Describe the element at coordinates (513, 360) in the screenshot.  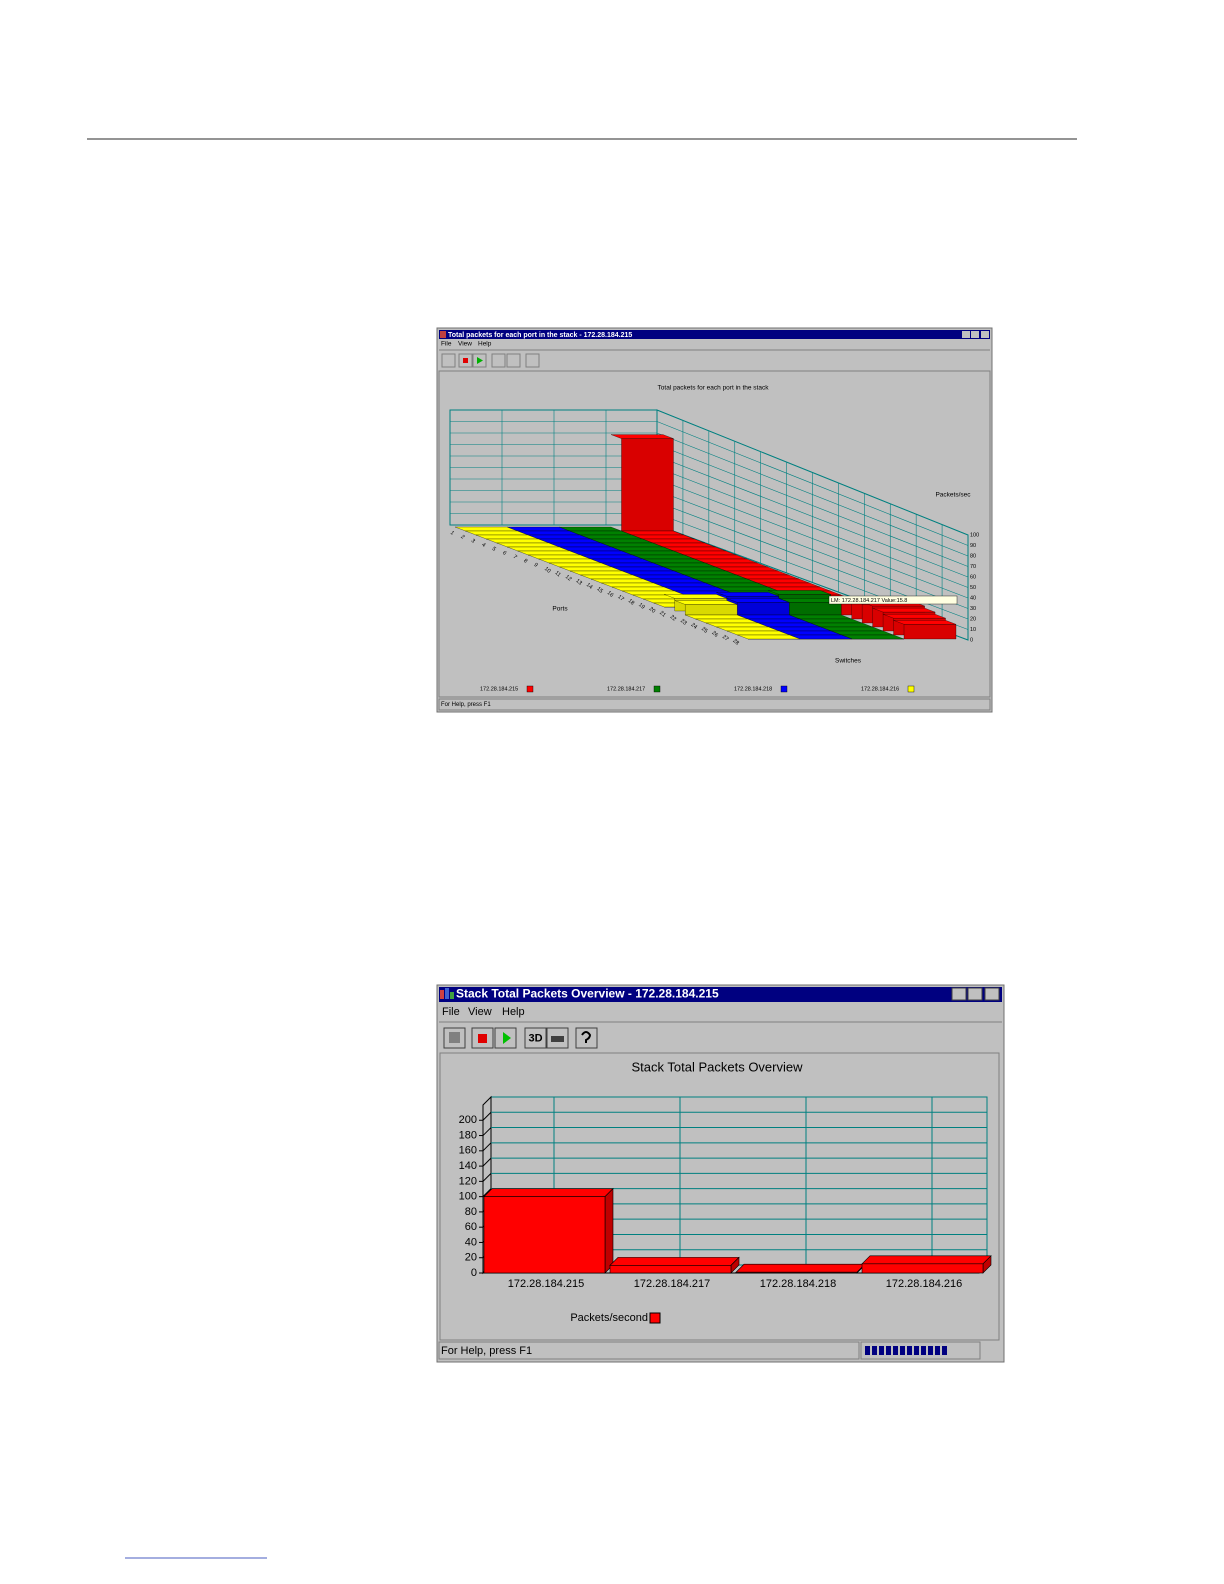
I see `print-button` at that location.